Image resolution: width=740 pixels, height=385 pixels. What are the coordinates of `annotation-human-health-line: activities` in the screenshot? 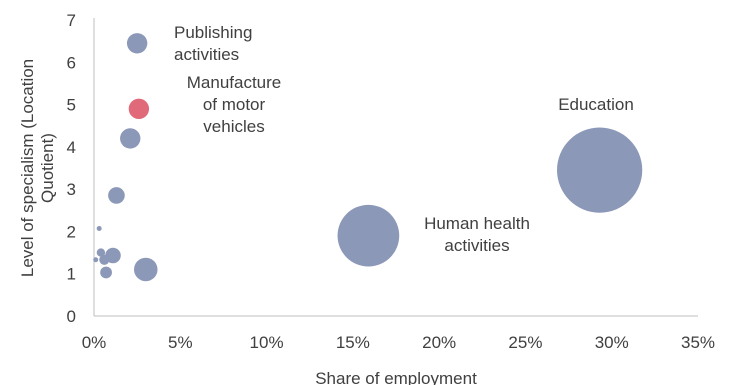 It's located at (476, 245).